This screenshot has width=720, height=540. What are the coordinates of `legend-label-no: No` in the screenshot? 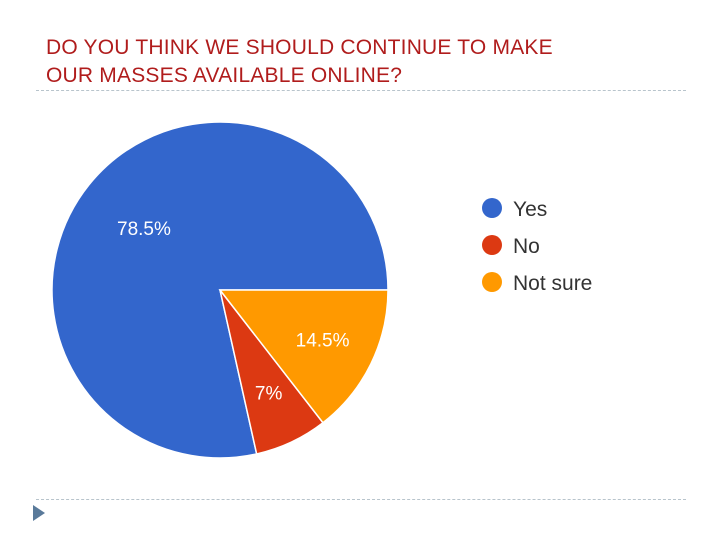 It's located at (526, 246).